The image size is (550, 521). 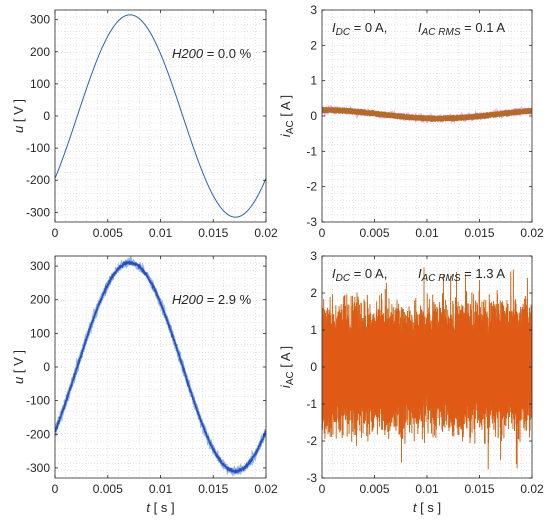 I want to click on iac-rms-annotation: IAC RMS = 0.1 A, so click(x=461, y=29).